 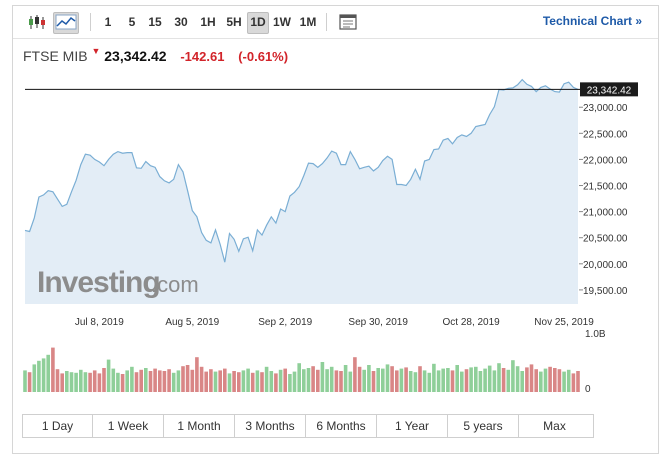 What do you see at coordinates (202, 56) in the screenshot?
I see `price-change: -142.61` at bounding box center [202, 56].